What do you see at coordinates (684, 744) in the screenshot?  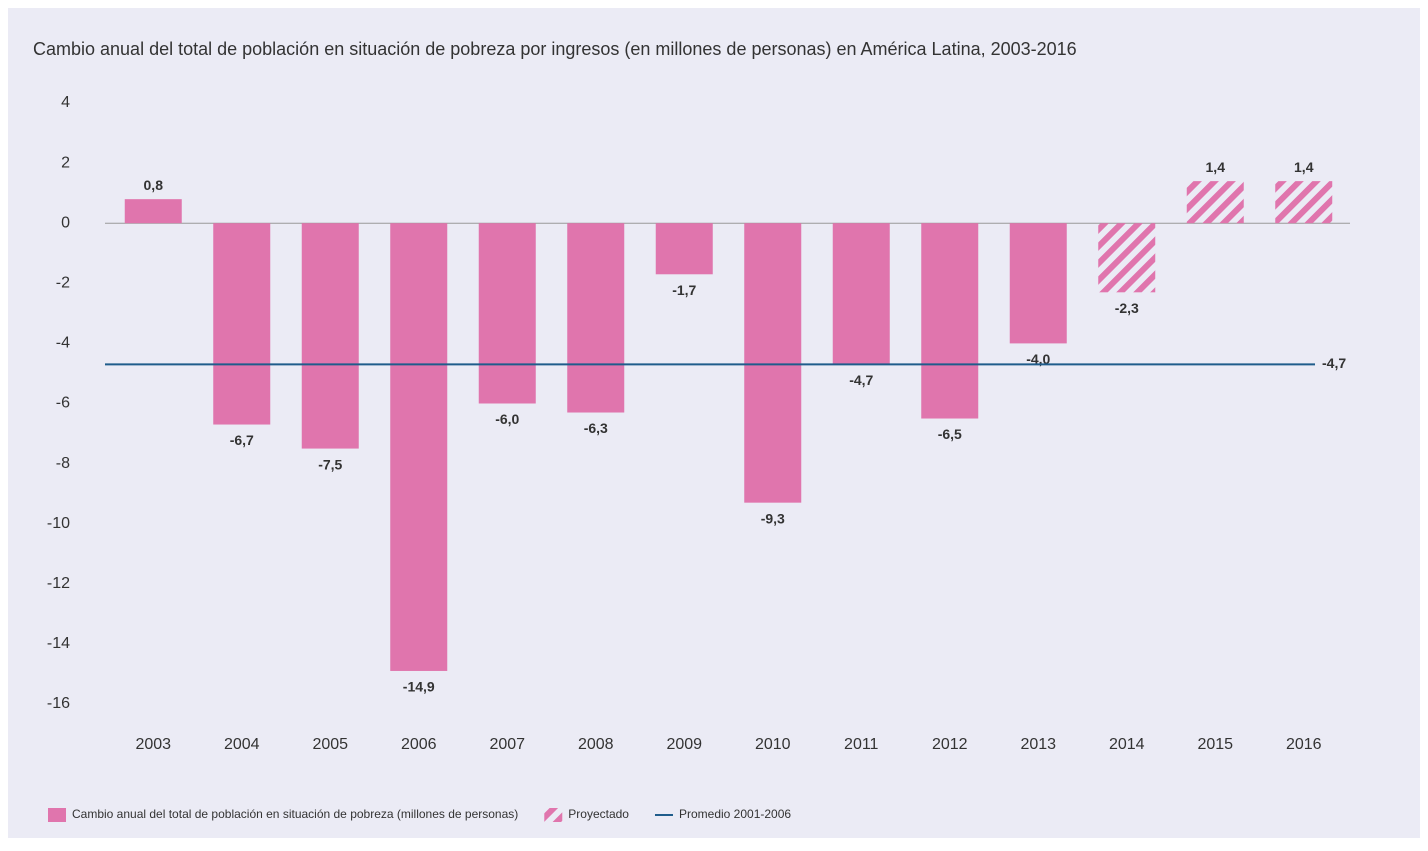 I see `x-tick-label: 2009` at bounding box center [684, 744].